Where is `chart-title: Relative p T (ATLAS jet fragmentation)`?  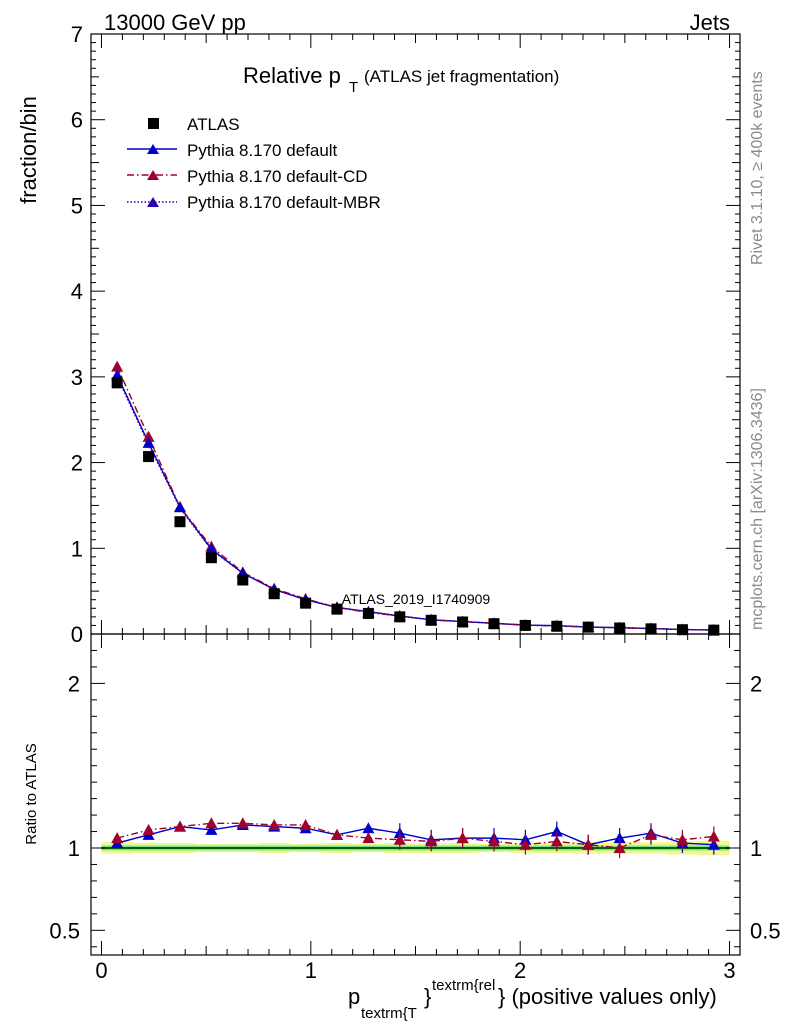
chart-title: Relative p T (ATLAS jet fragmentation) is located at coordinates (401, 79).